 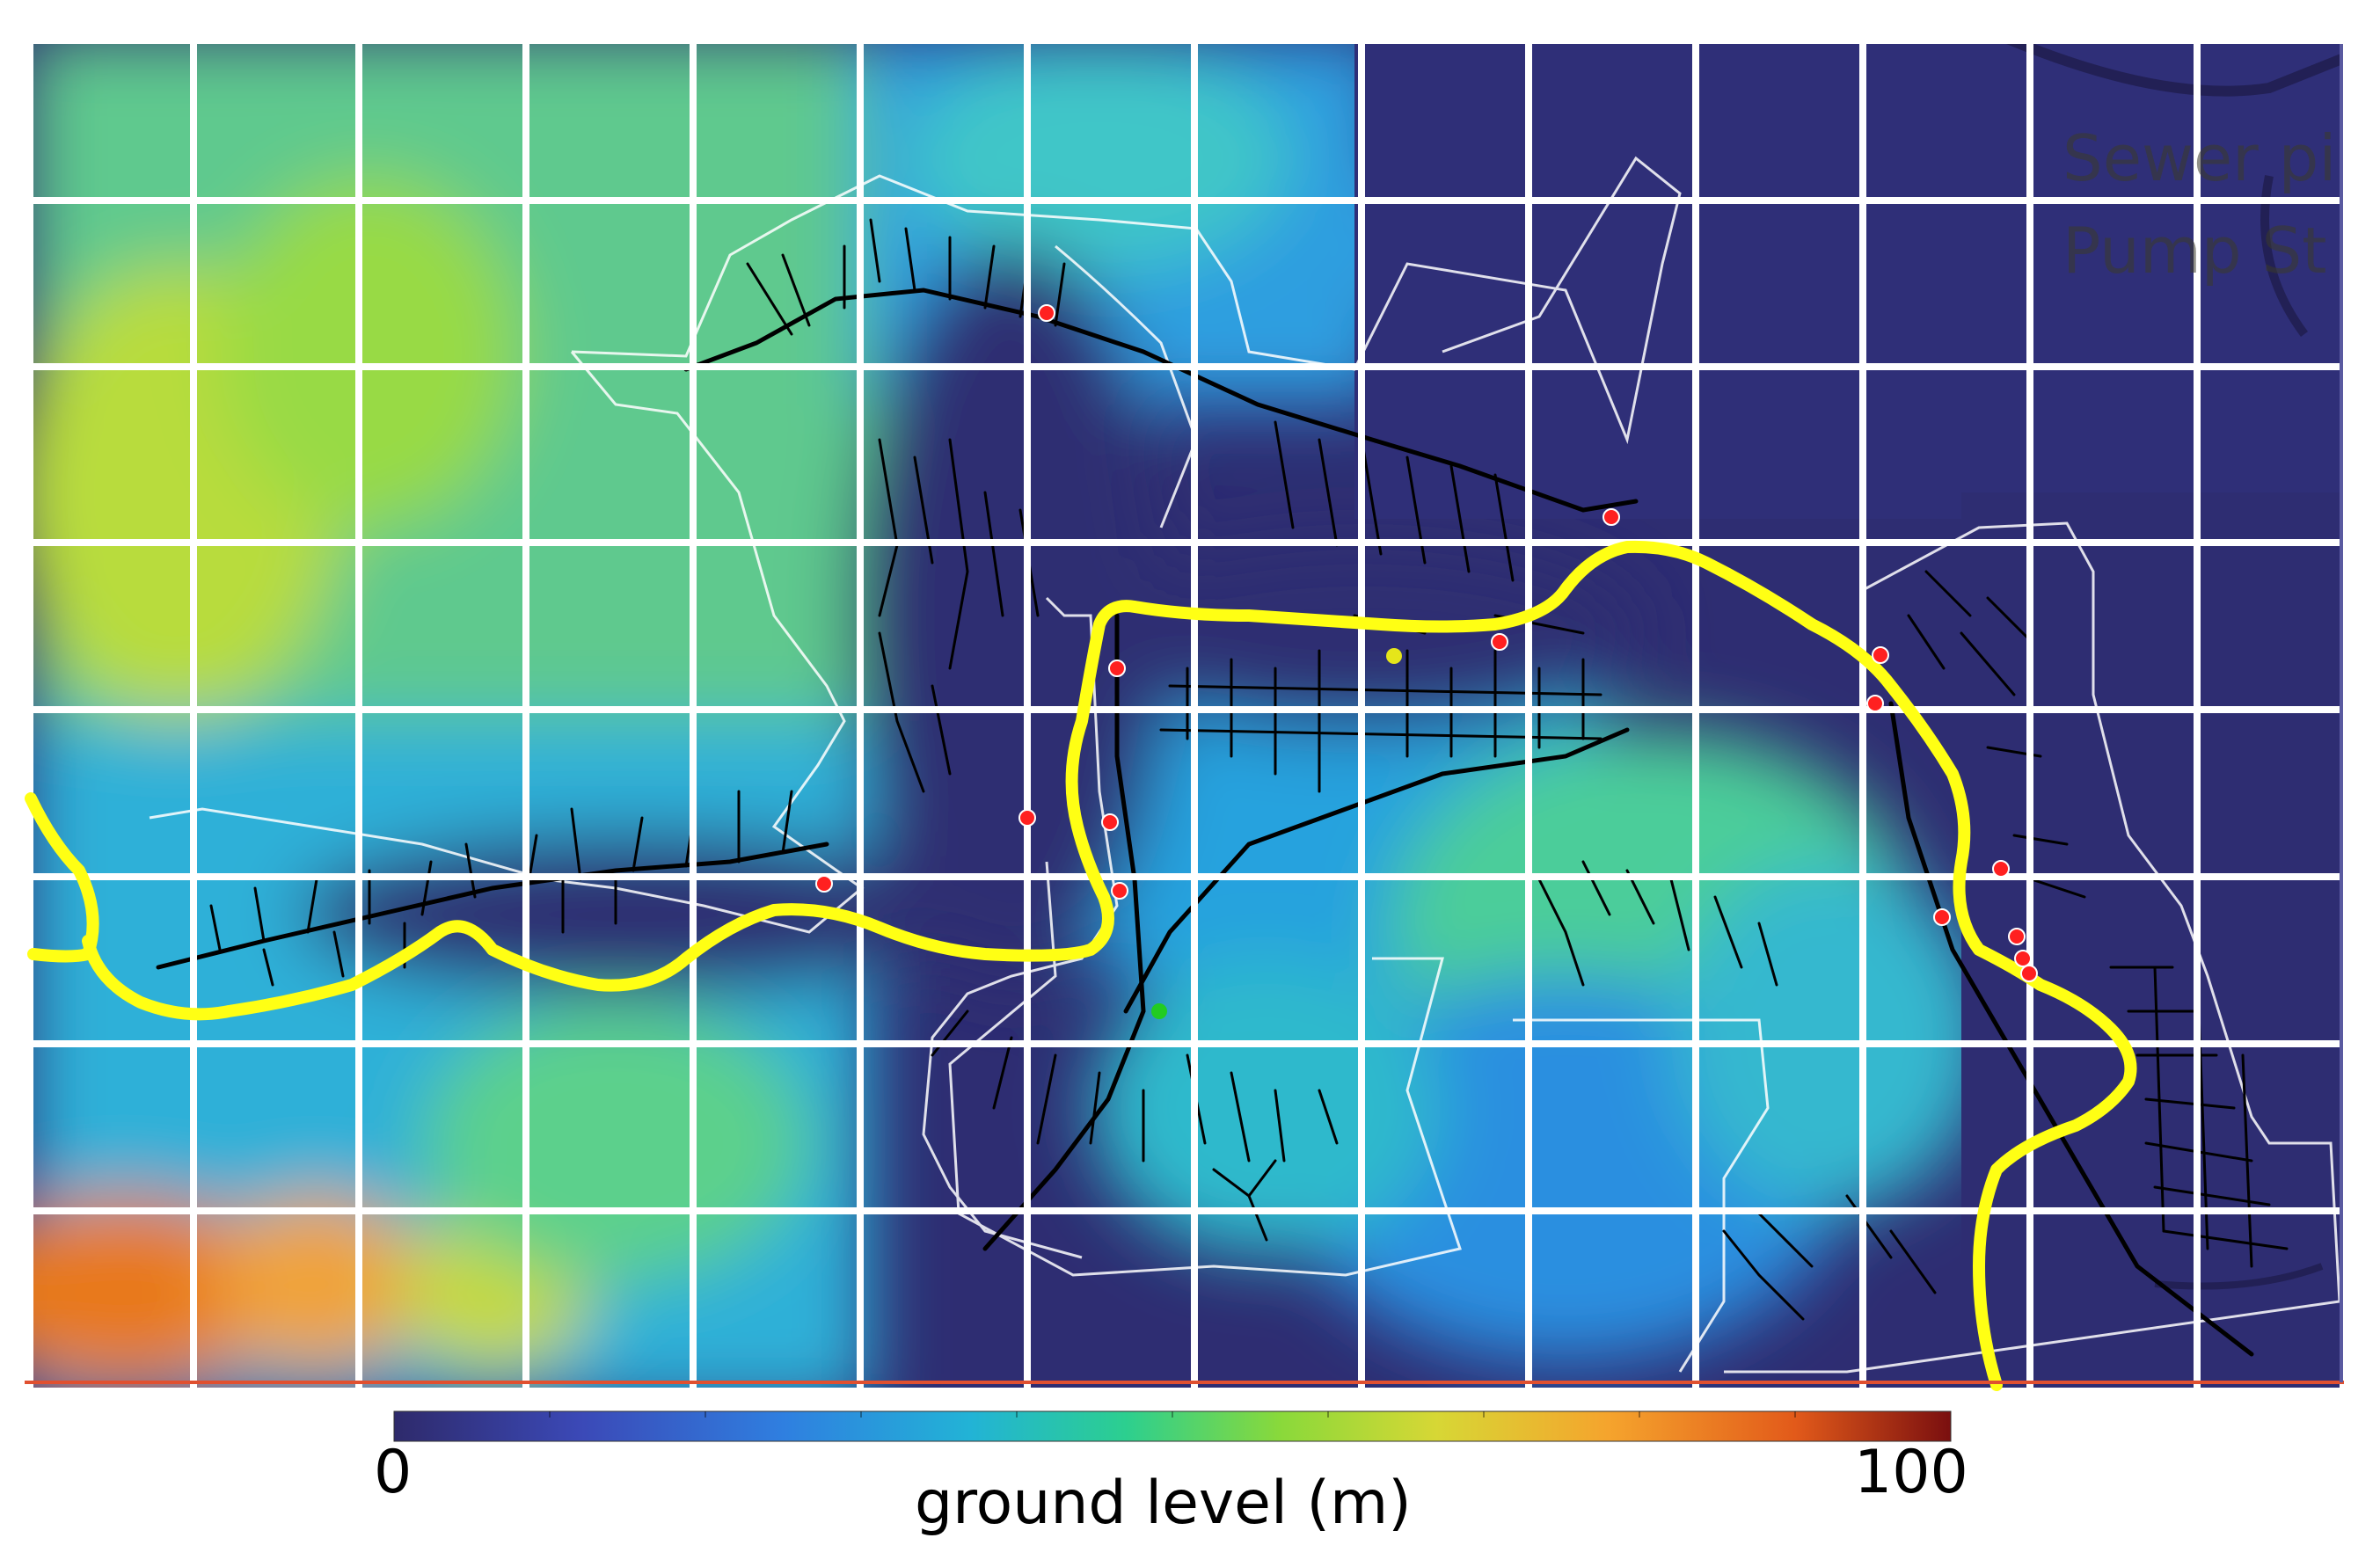 I want to click on colorbar-max-label: 100, so click(x=1911, y=1472).